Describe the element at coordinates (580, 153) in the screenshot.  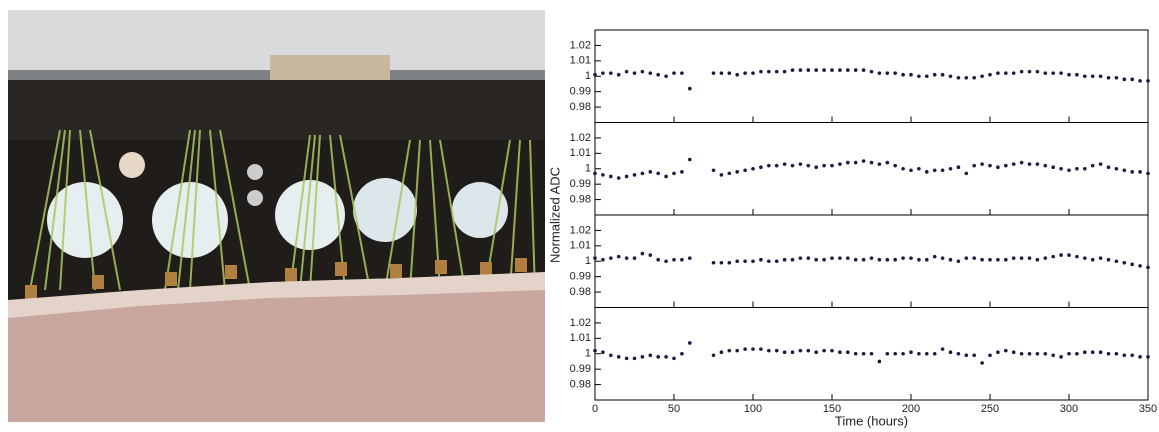
I see `y-tick-label: 1.01` at that location.